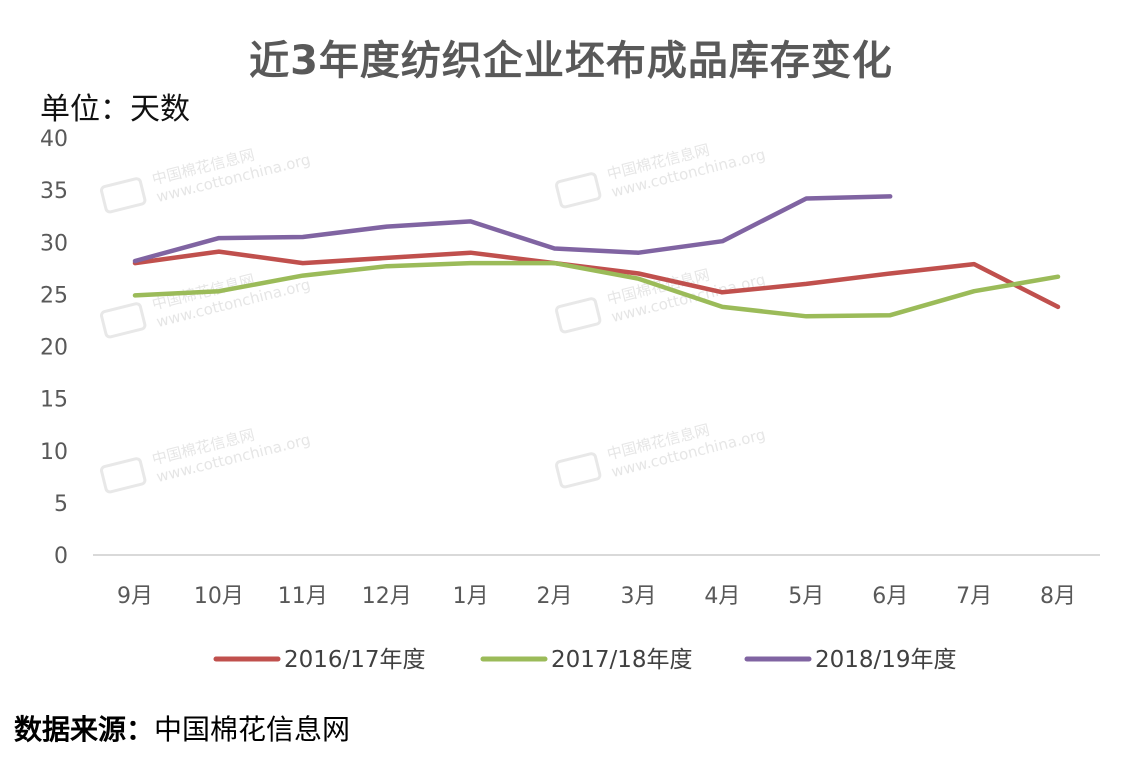 This screenshot has height=784, width=1142. I want to click on x-tick-label: 12月, so click(387, 596).